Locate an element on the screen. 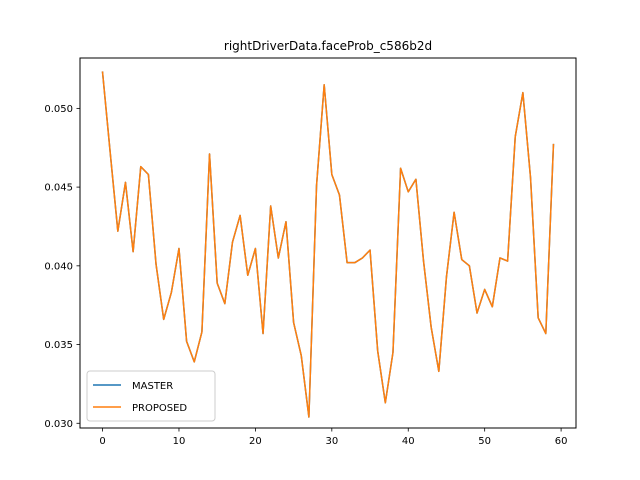 This screenshot has width=640, height=480. y-axis: 0.030 0.035 0.040 0.045 0.050 is located at coordinates (62, 267).